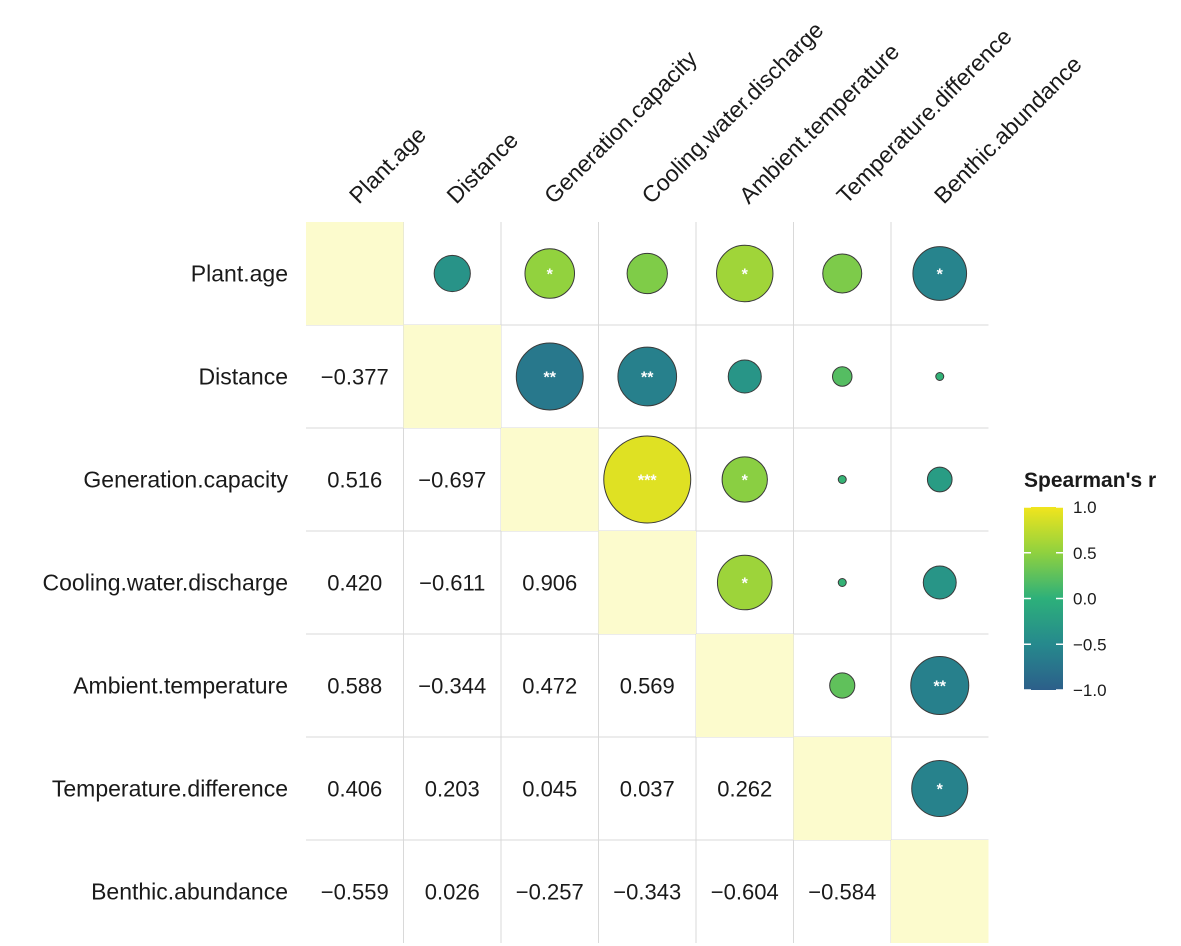 Image resolution: width=1181 pixels, height=946 pixels. What do you see at coordinates (165, 583) in the screenshot?
I see `row-label: Cooling.water.discharge` at bounding box center [165, 583].